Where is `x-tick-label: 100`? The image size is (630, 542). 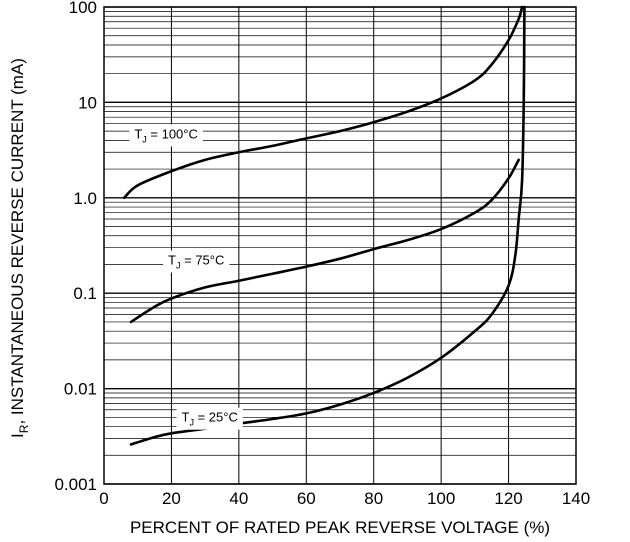
x-tick-label: 100 is located at coordinates (441, 498).